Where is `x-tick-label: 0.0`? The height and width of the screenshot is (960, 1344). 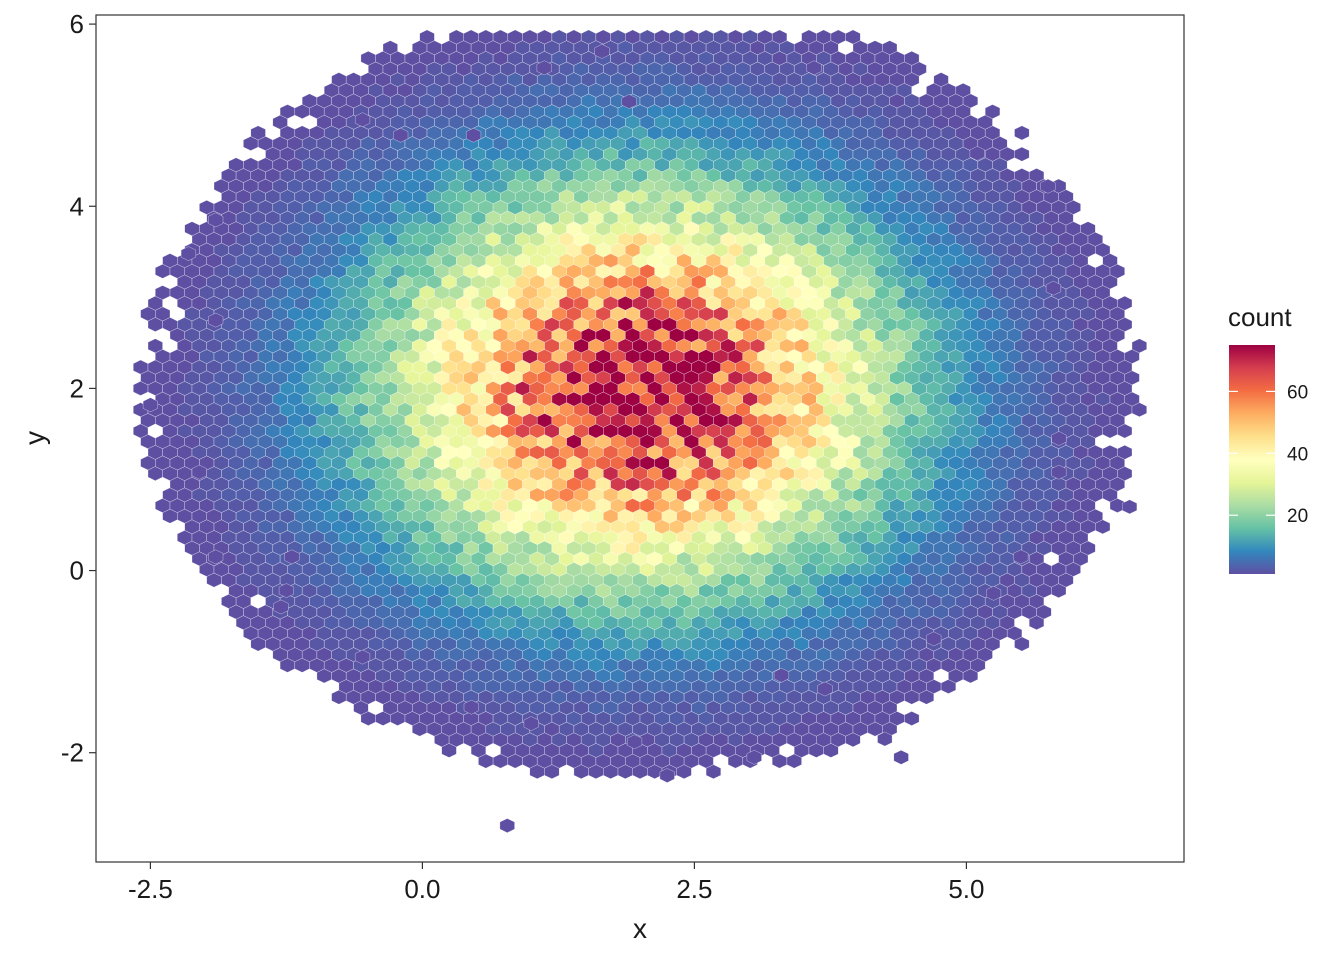 x-tick-label: 0.0 is located at coordinates (422, 889).